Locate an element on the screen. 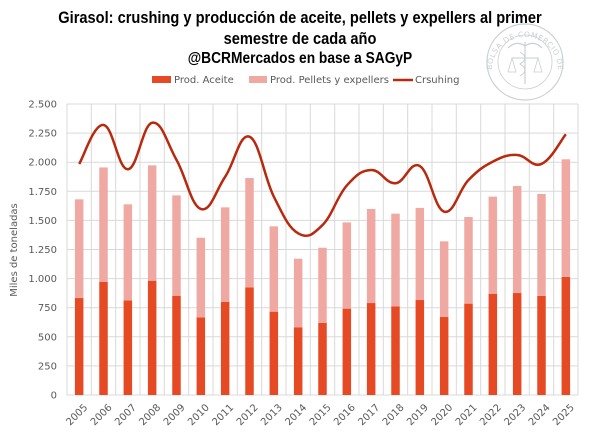 The width and height of the screenshot is (600, 435). x-tick-label: 2023 is located at coordinates (515, 415).